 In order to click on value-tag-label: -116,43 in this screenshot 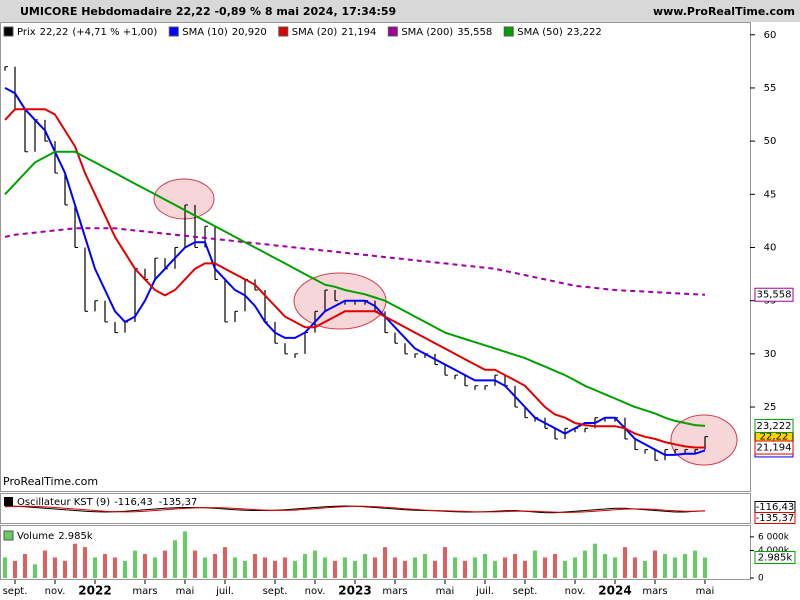, I will do `click(775, 507)`.